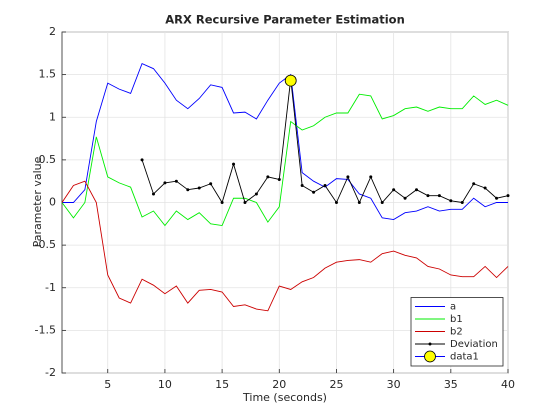 The height and width of the screenshot is (420, 560). What do you see at coordinates (285, 20) in the screenshot?
I see `chart-title: ARX Recursive Parameter Estimation` at bounding box center [285, 20].